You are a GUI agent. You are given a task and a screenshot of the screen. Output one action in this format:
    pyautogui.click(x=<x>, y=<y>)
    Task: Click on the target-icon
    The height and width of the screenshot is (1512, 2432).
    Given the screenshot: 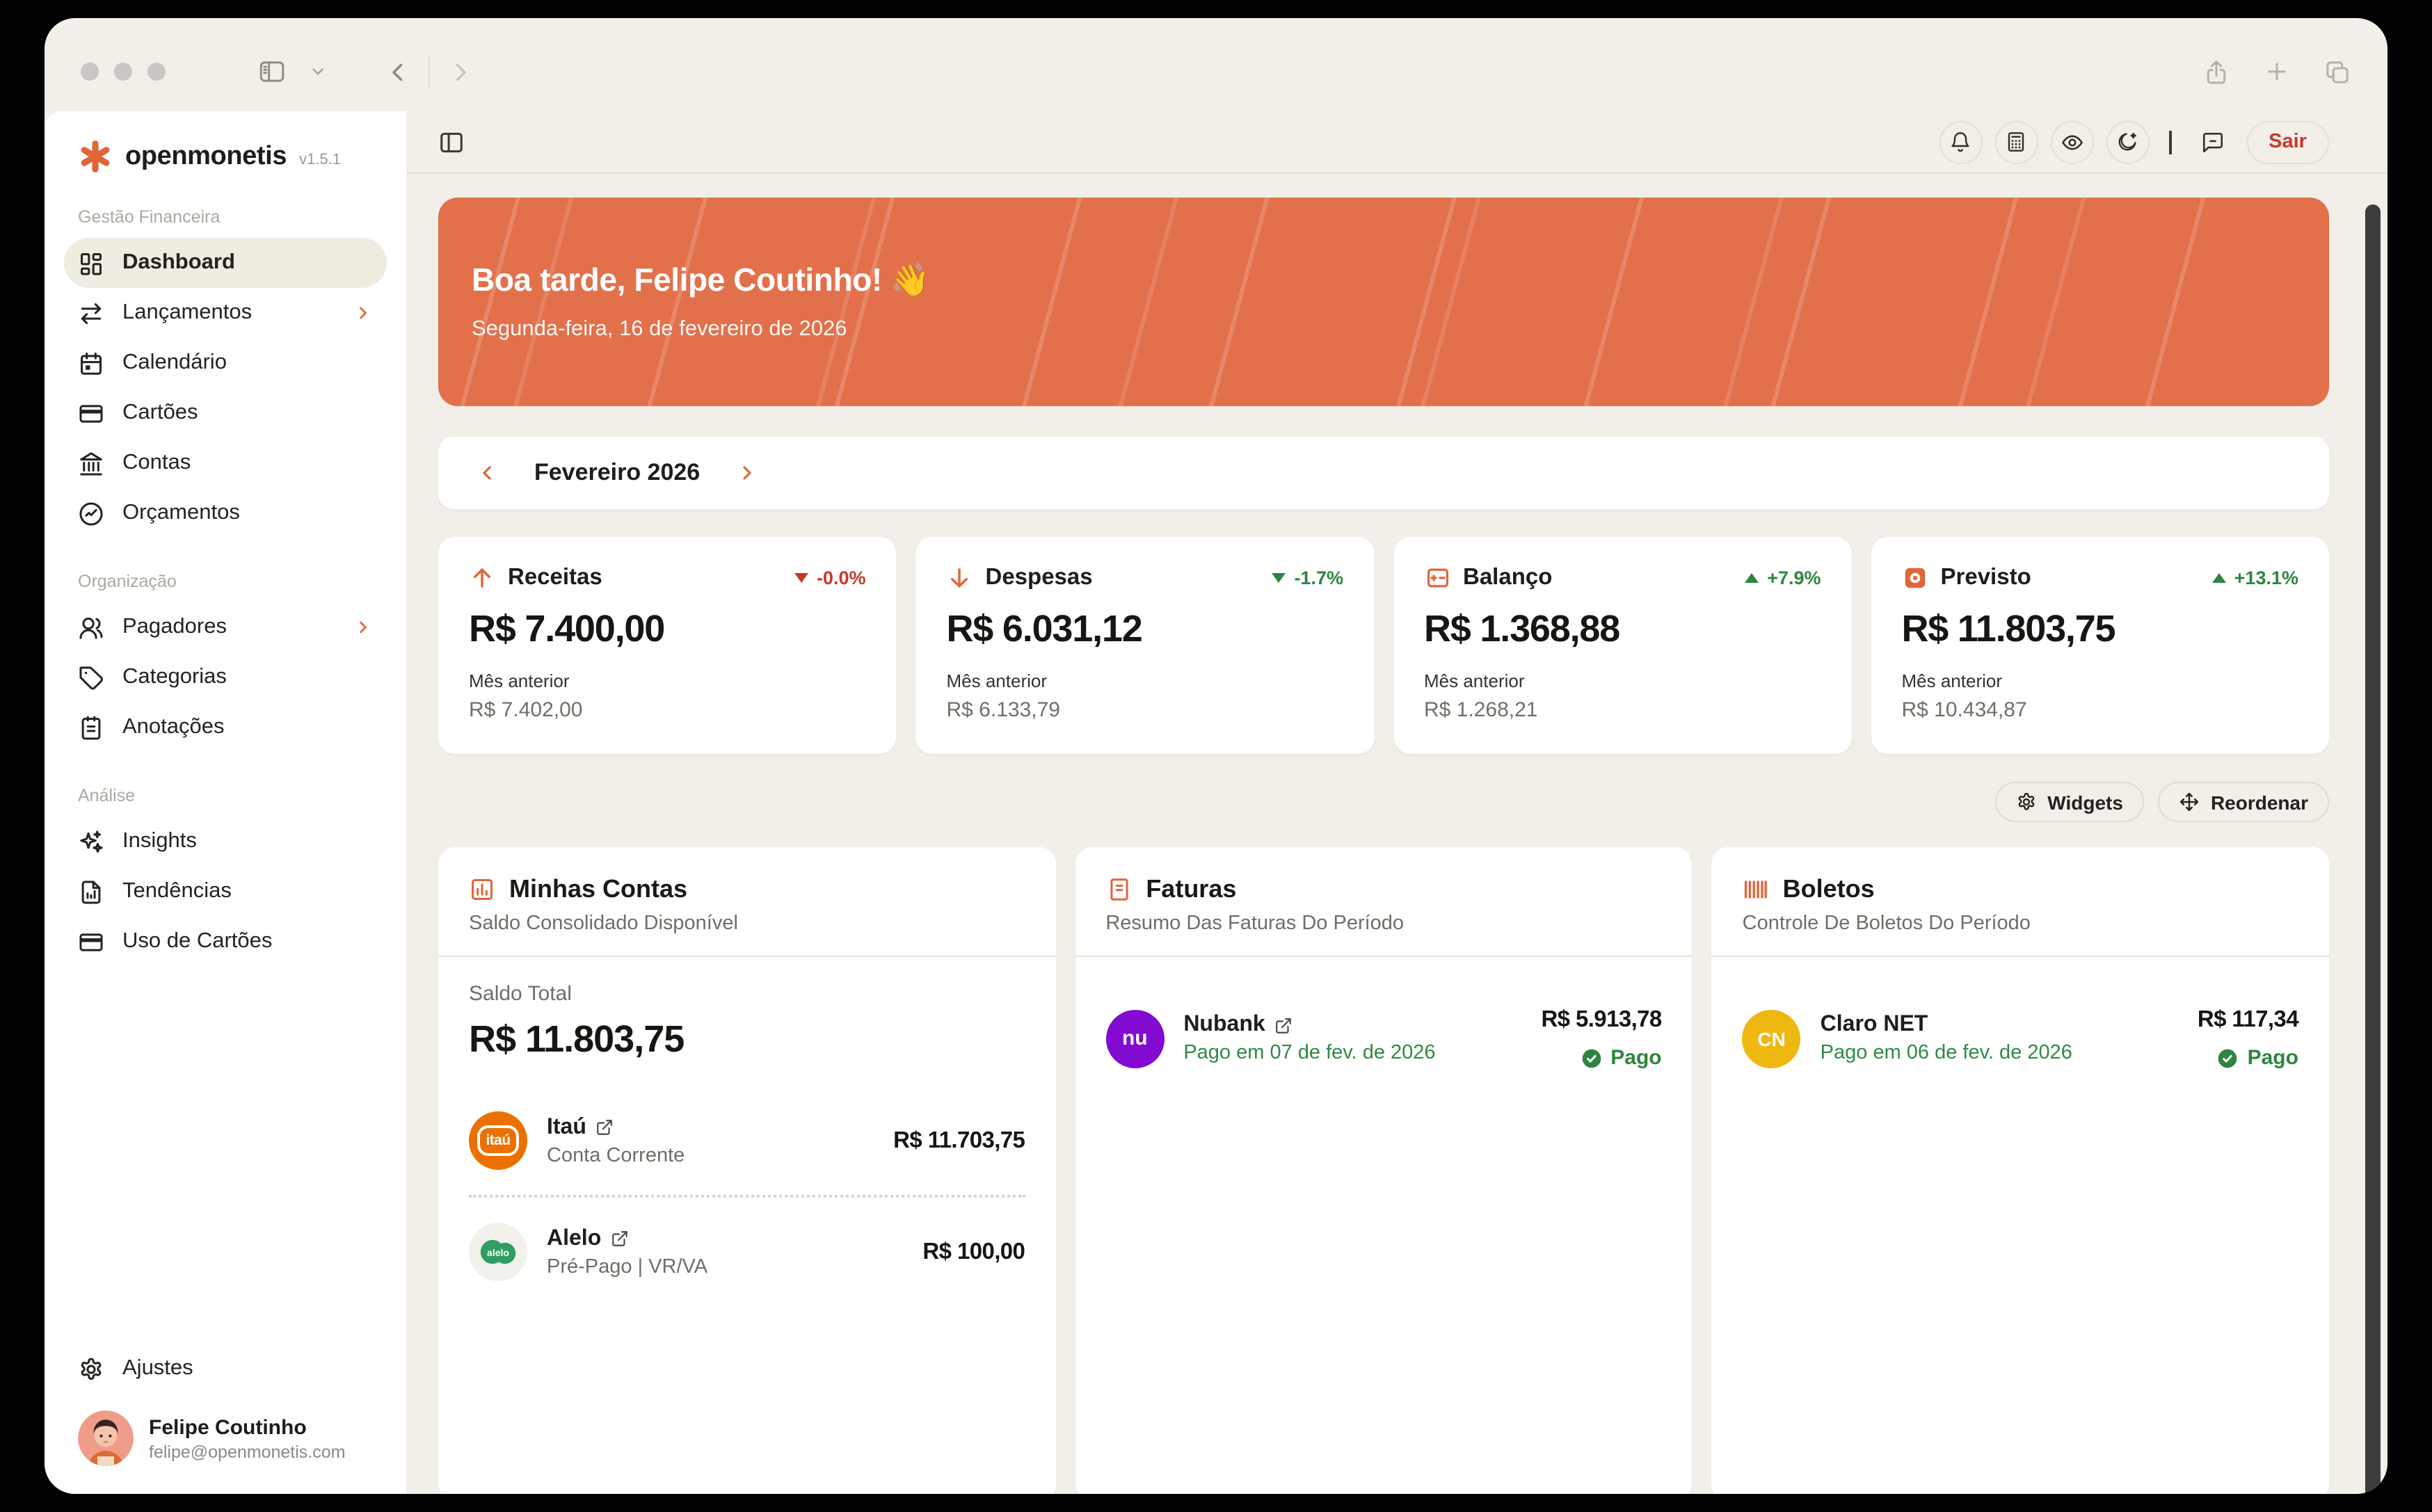 What is the action you would take?
    pyautogui.click(x=1915, y=578)
    